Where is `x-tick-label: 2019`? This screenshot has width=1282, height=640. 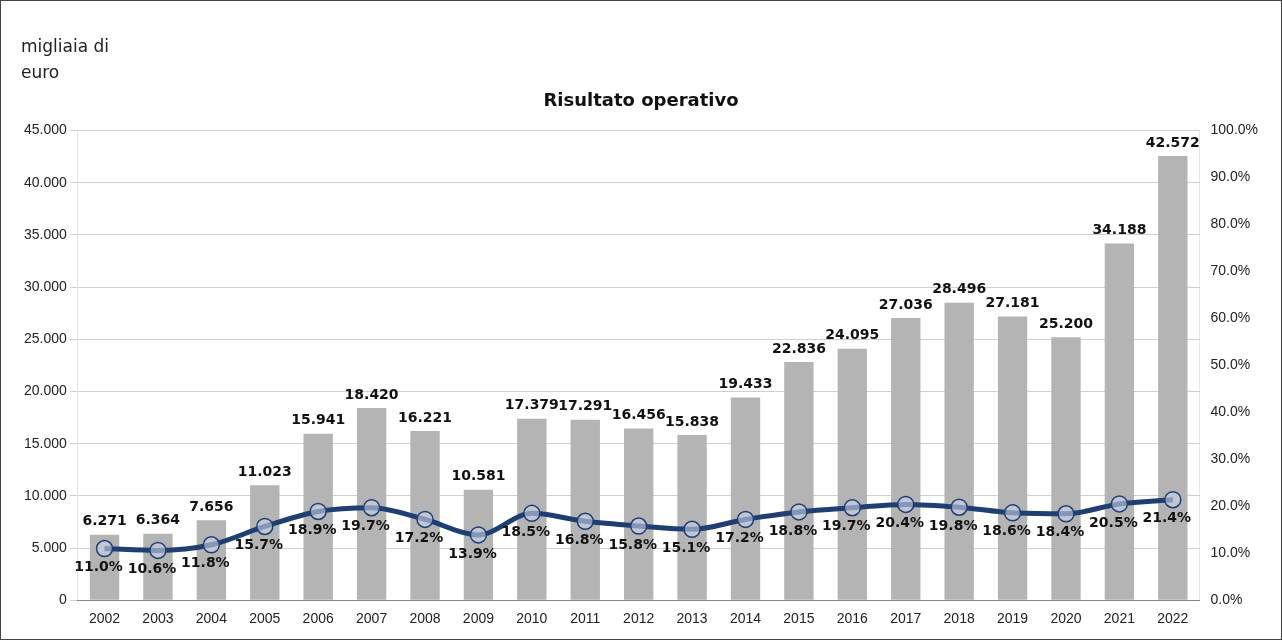
x-tick-label: 2019 is located at coordinates (1012, 618).